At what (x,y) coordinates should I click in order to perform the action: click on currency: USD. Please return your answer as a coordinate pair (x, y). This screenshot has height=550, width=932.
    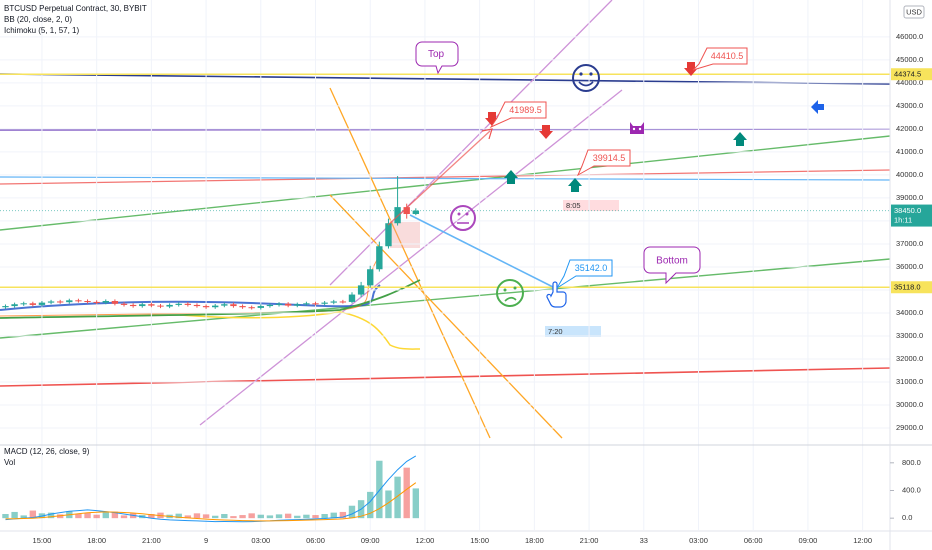
    Looking at the image, I should click on (914, 11).